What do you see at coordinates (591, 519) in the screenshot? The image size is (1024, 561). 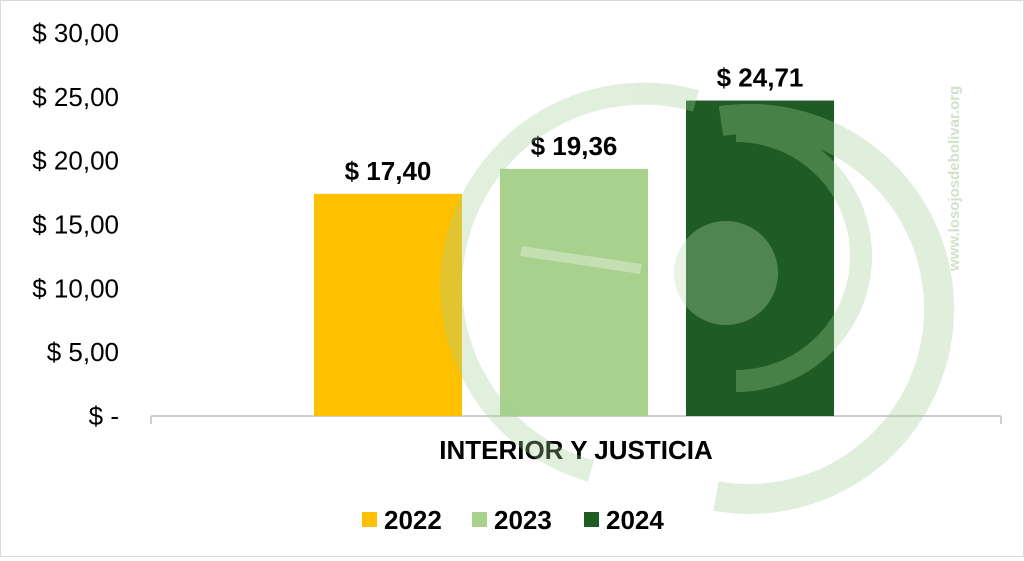 I see `legend-swatch-2024` at bounding box center [591, 519].